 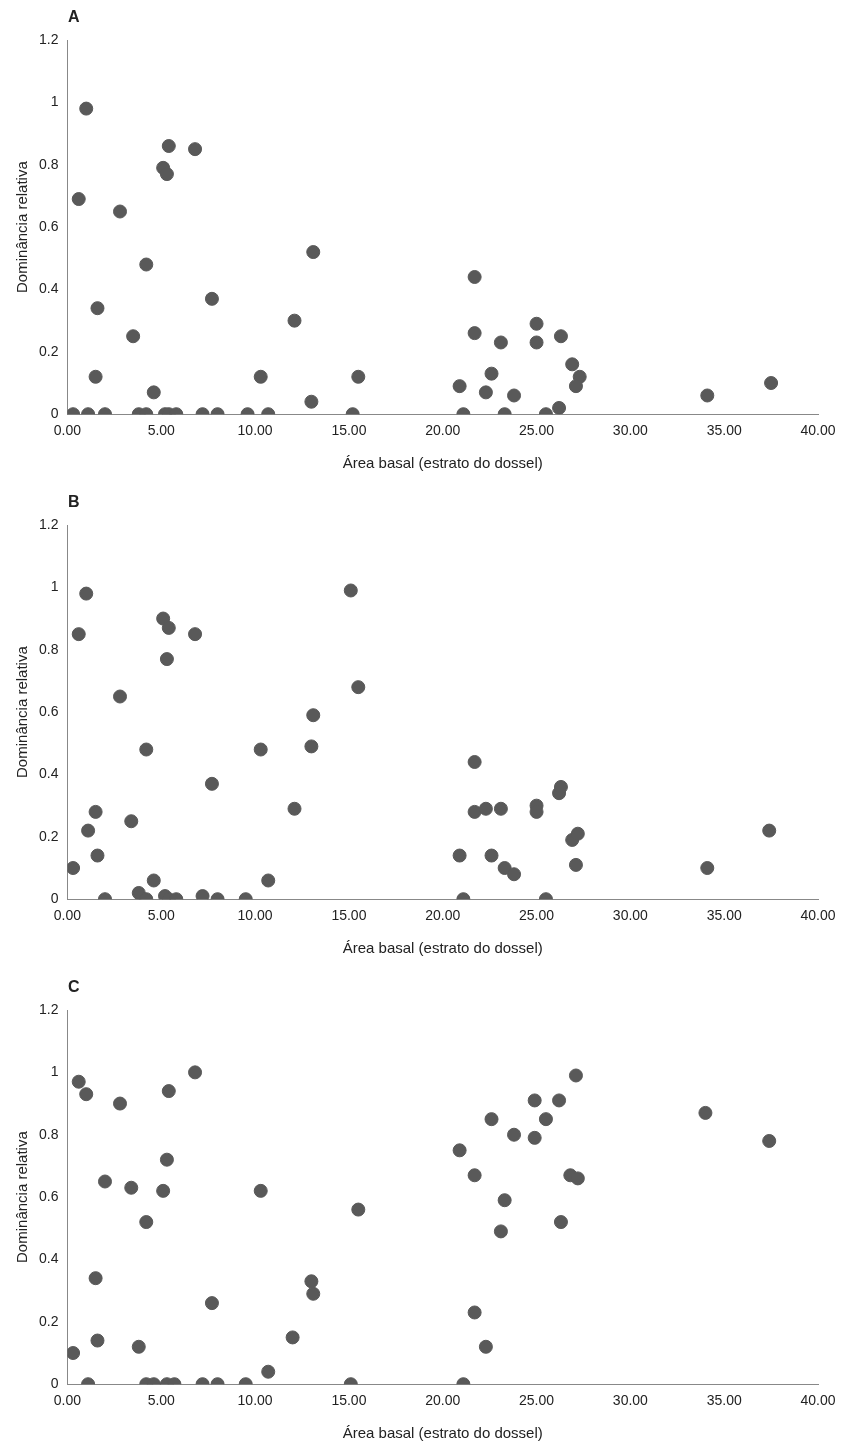 I want to click on chart-title: A, so click(x=74, y=17).